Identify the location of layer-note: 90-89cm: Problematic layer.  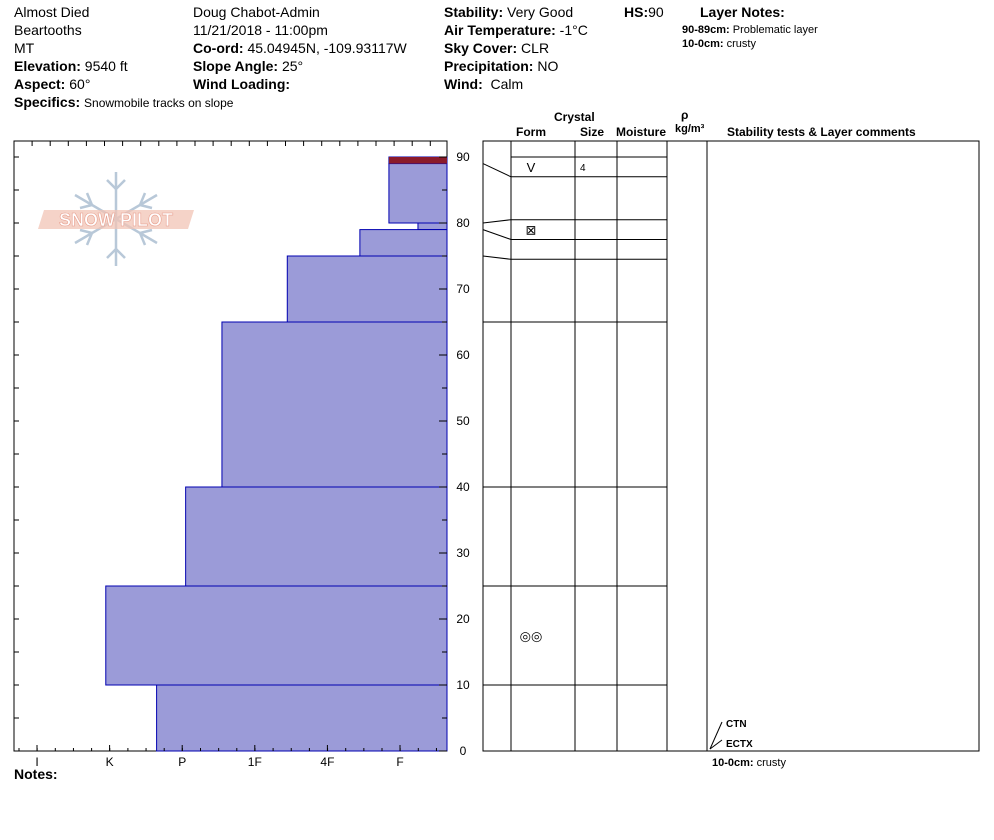
(750, 30).